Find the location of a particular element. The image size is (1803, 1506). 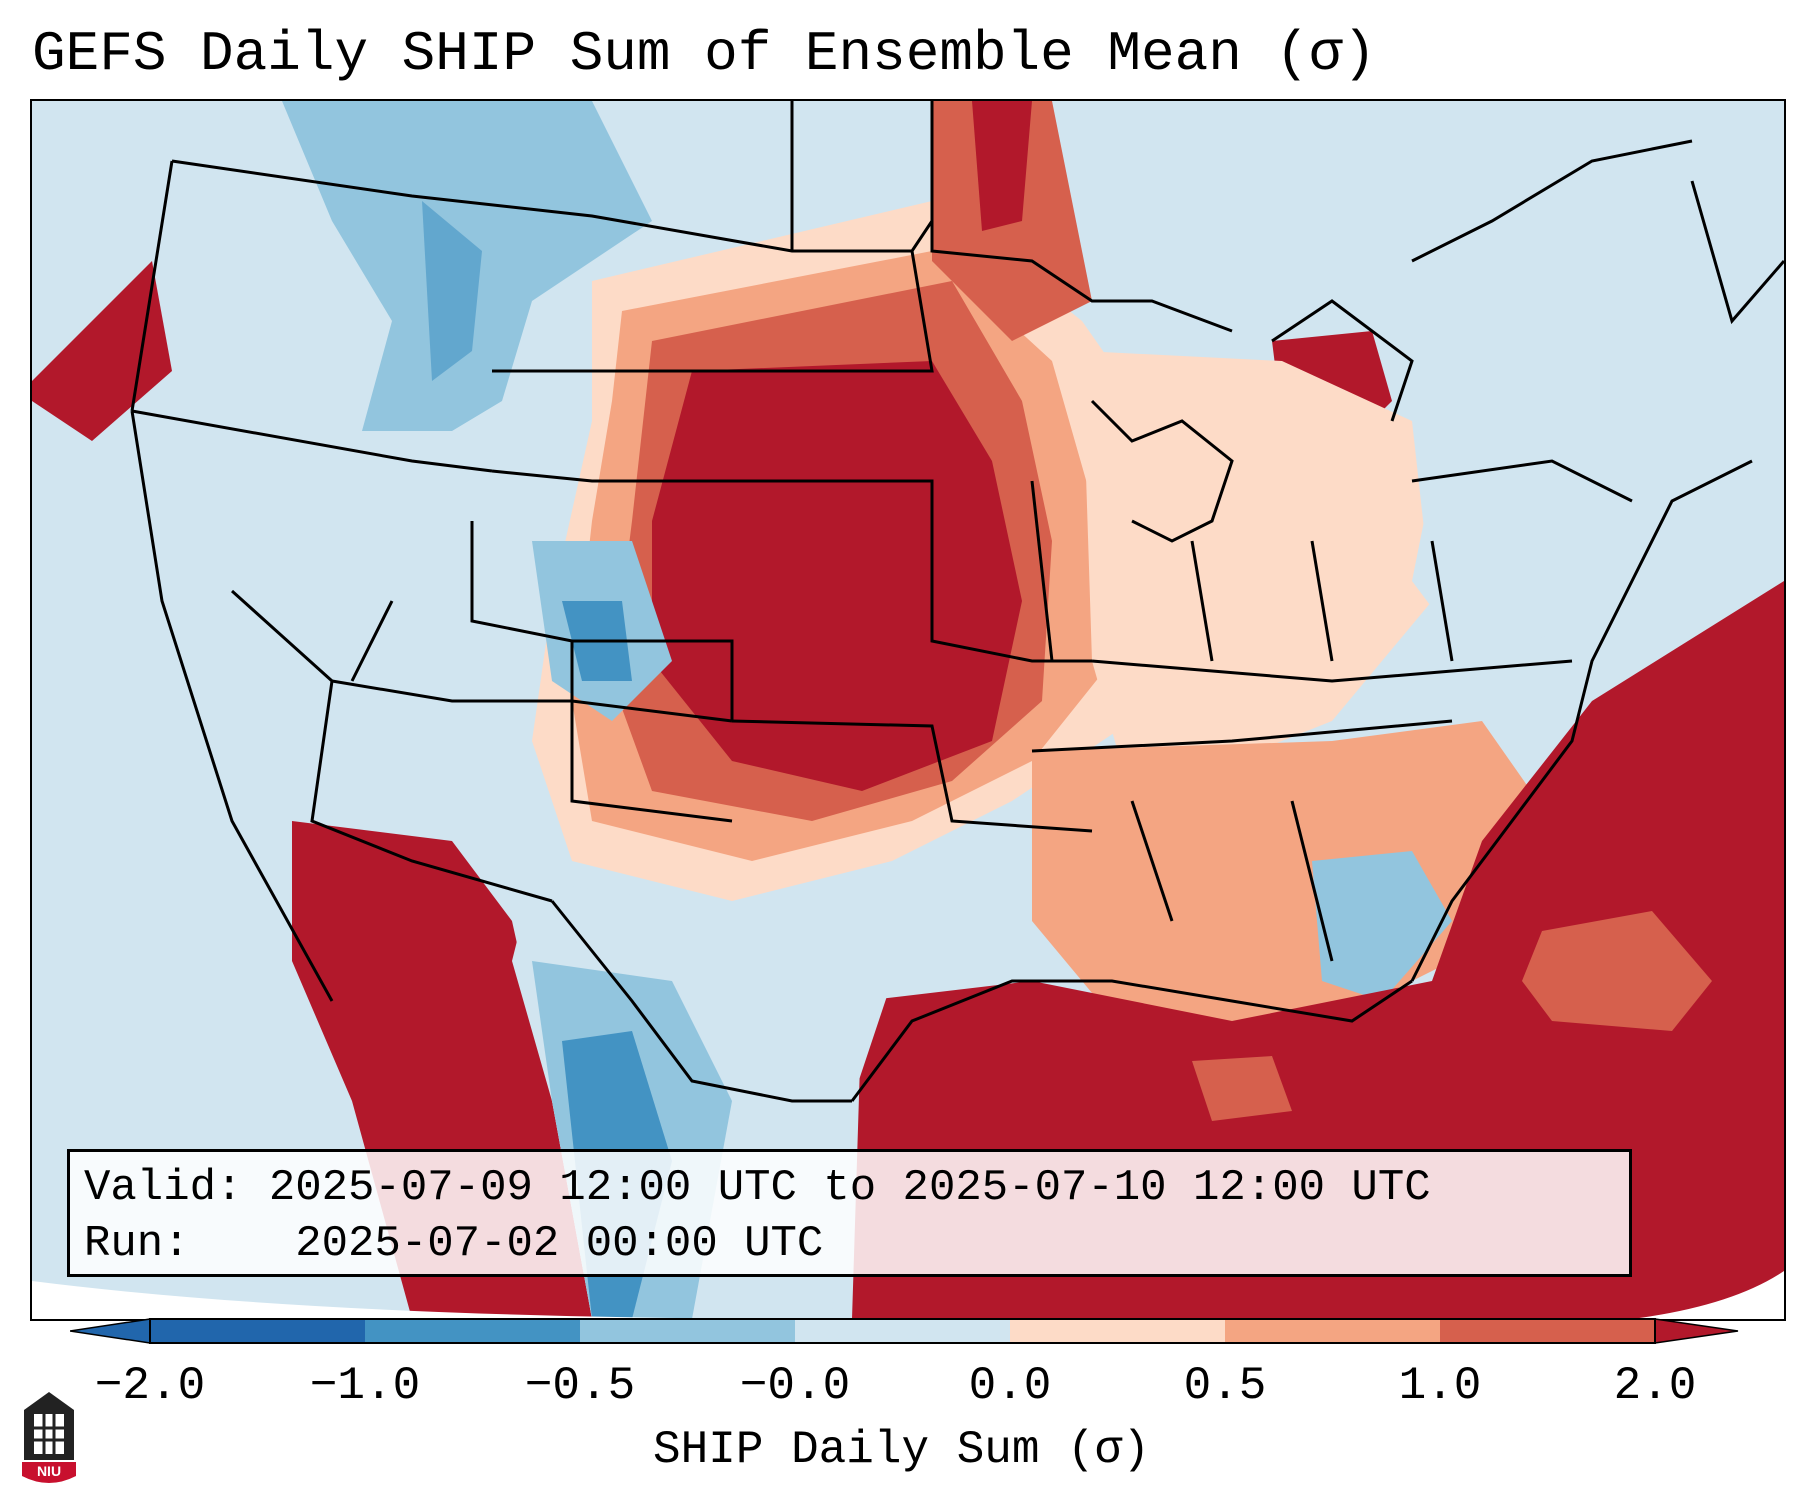

colorbar-tick: −0.5 is located at coordinates (580, 1386).